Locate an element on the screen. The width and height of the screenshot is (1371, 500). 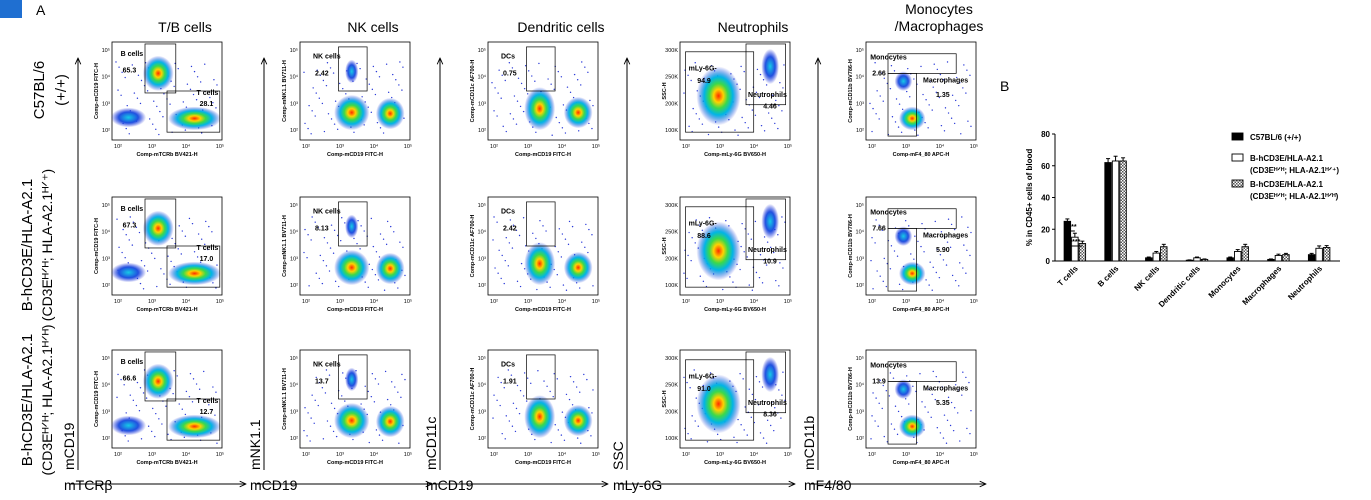
y-tick-label: 10⁵ is located at coordinates (860, 50).